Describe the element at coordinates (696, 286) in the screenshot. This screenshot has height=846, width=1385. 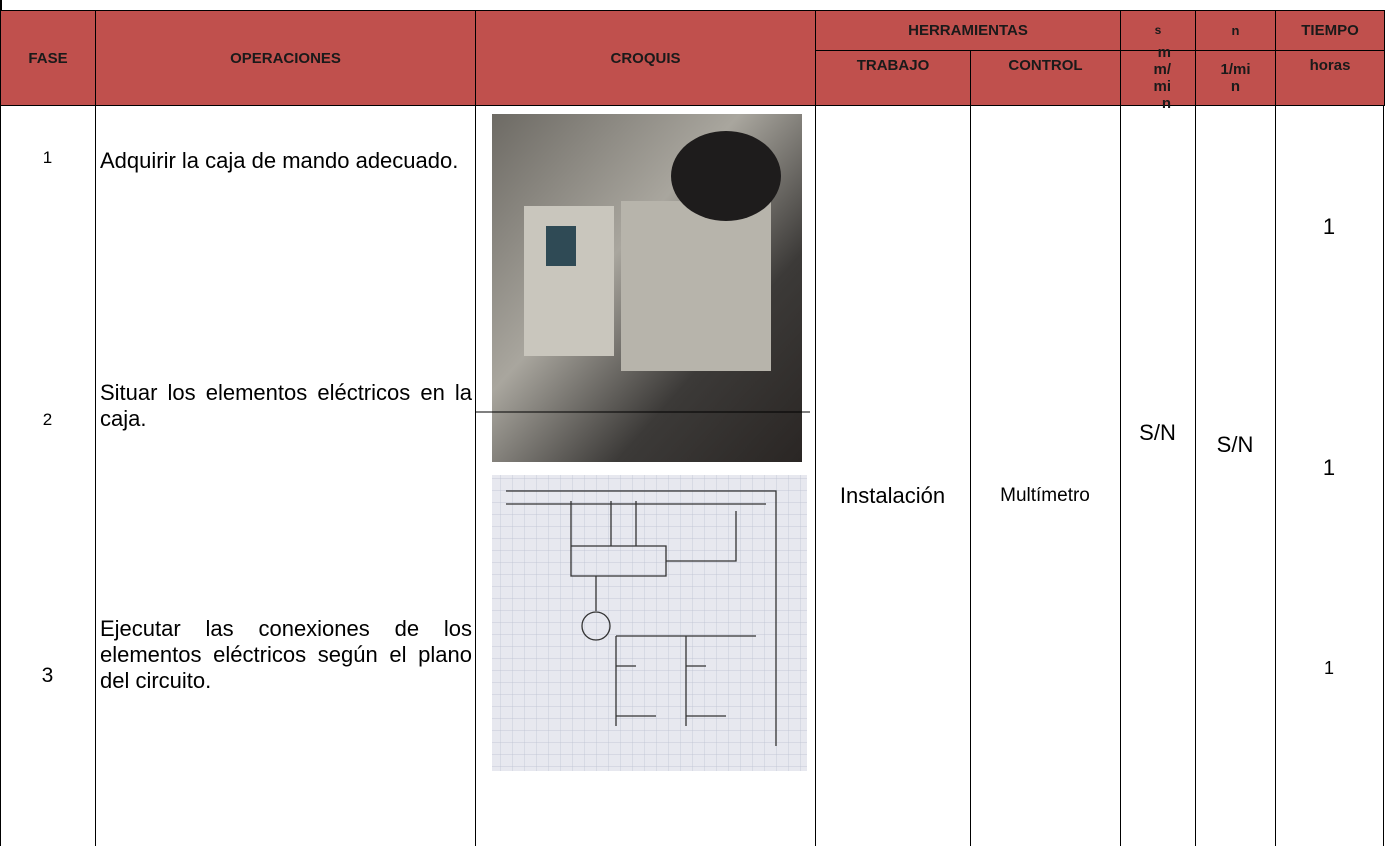
I see `photo-door` at that location.